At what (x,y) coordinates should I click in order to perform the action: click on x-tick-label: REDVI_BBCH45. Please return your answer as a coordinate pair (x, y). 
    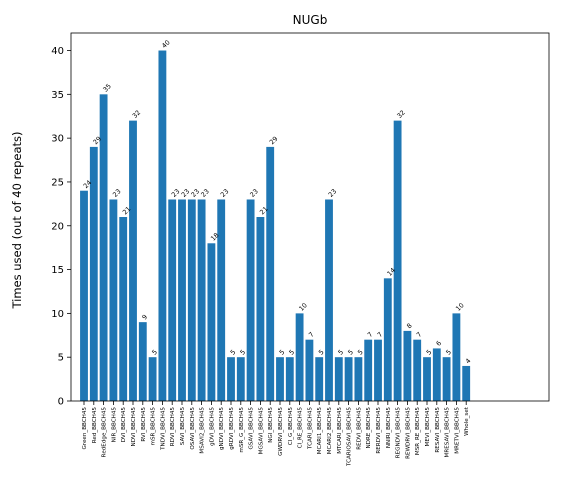
    Looking at the image, I should click on (359, 428).